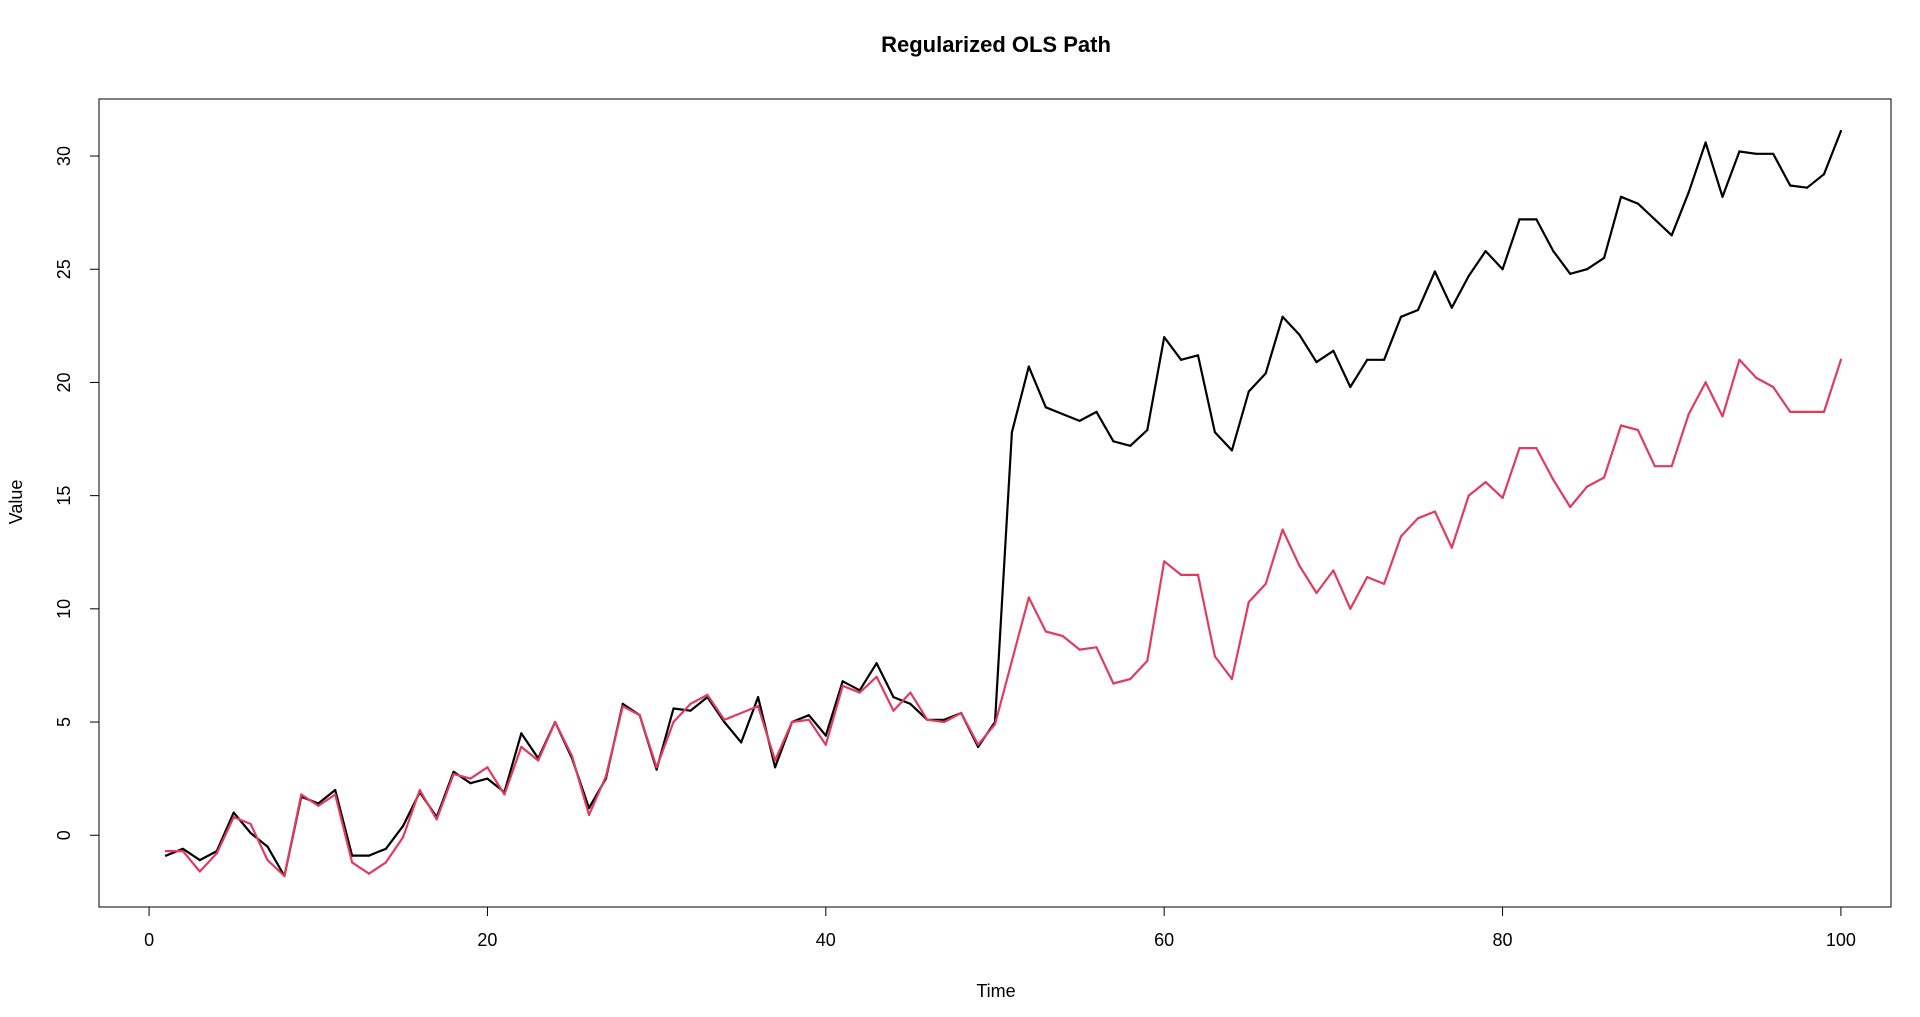 This screenshot has height=1017, width=1920. Describe the element at coordinates (64, 269) in the screenshot. I see `y-tick-label: 25` at that location.